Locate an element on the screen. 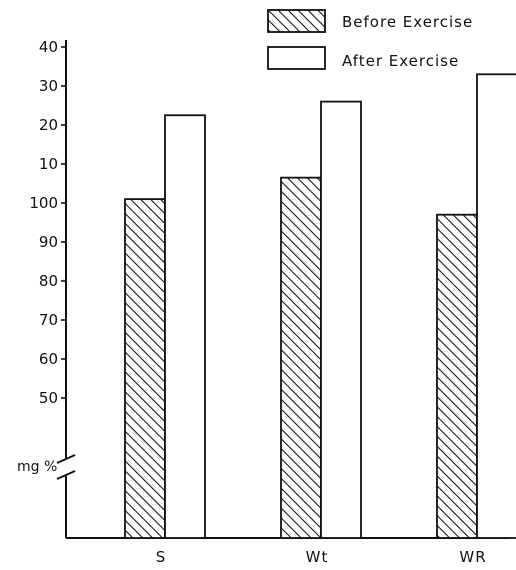 Image resolution: width=516 pixels, height=570 pixels. y-tick-label: 30 is located at coordinates (48, 86).